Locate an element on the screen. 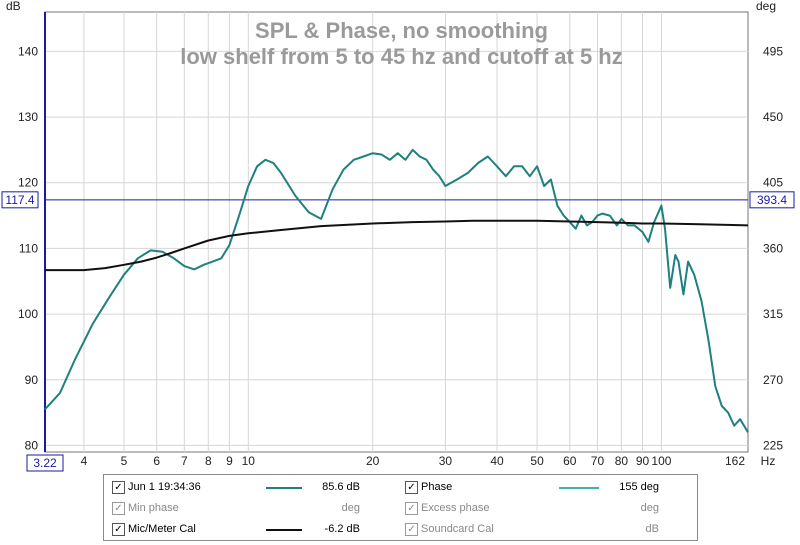 The image size is (800, 545). legend-soundcard-cal-name: Soundcard Cal is located at coordinates (457, 529).